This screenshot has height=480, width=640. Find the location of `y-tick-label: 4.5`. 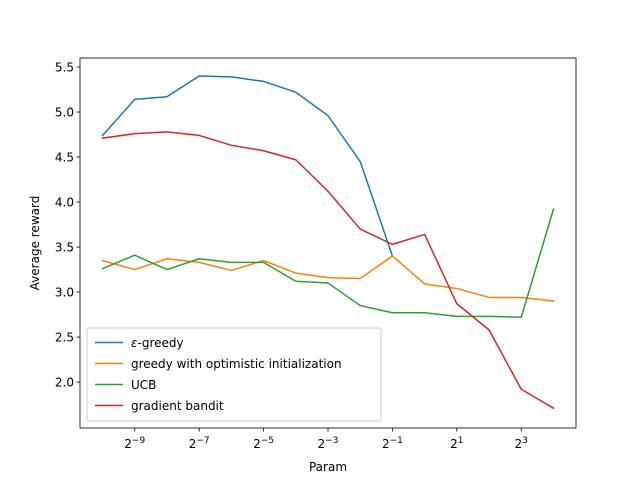

y-tick-label: 4.5 is located at coordinates (64, 157).